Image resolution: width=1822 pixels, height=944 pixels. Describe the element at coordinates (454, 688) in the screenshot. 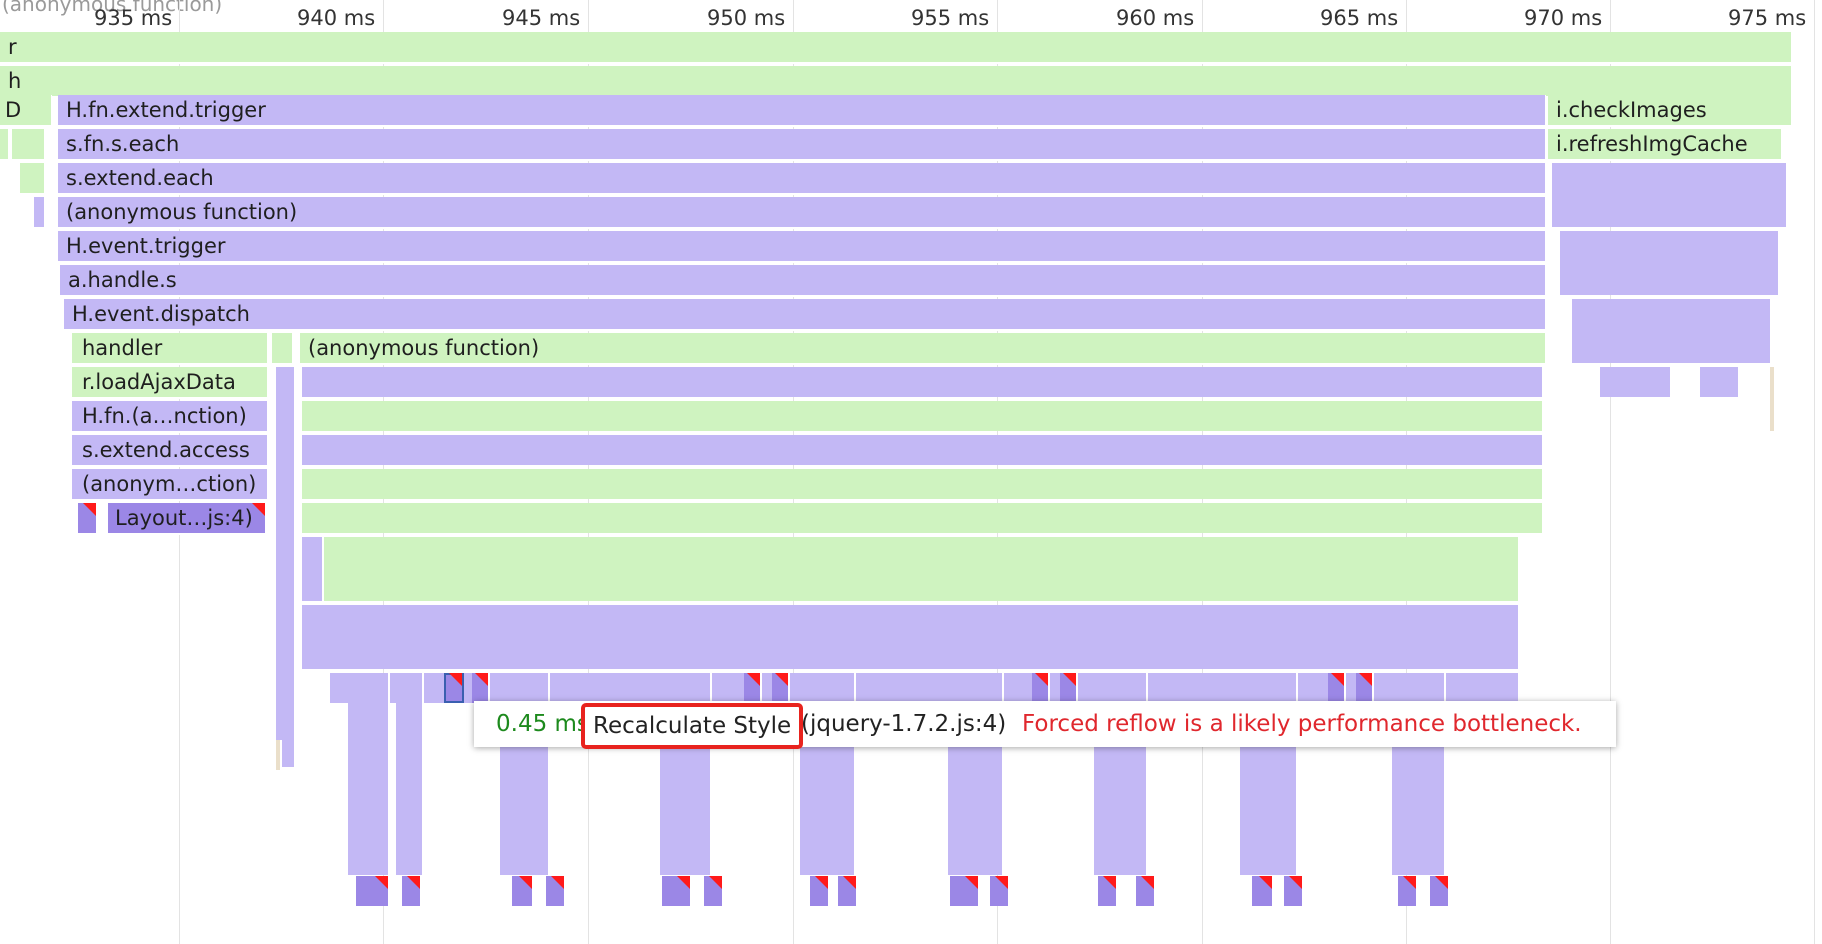

I see `recalculate-style-event` at that location.